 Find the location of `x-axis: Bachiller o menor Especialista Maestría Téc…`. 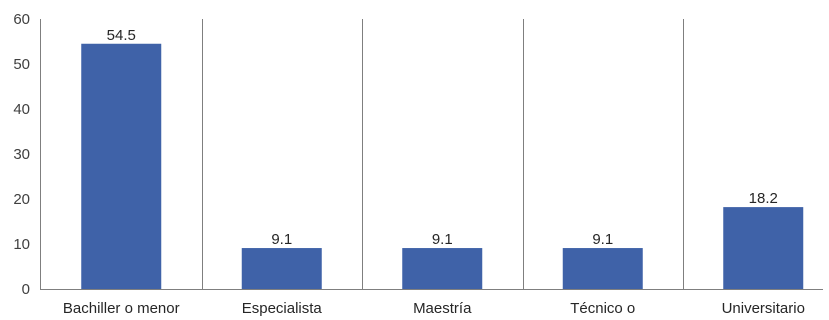

x-axis: Bachiller o menor Especialista Maestría Téc… is located at coordinates (434, 308).